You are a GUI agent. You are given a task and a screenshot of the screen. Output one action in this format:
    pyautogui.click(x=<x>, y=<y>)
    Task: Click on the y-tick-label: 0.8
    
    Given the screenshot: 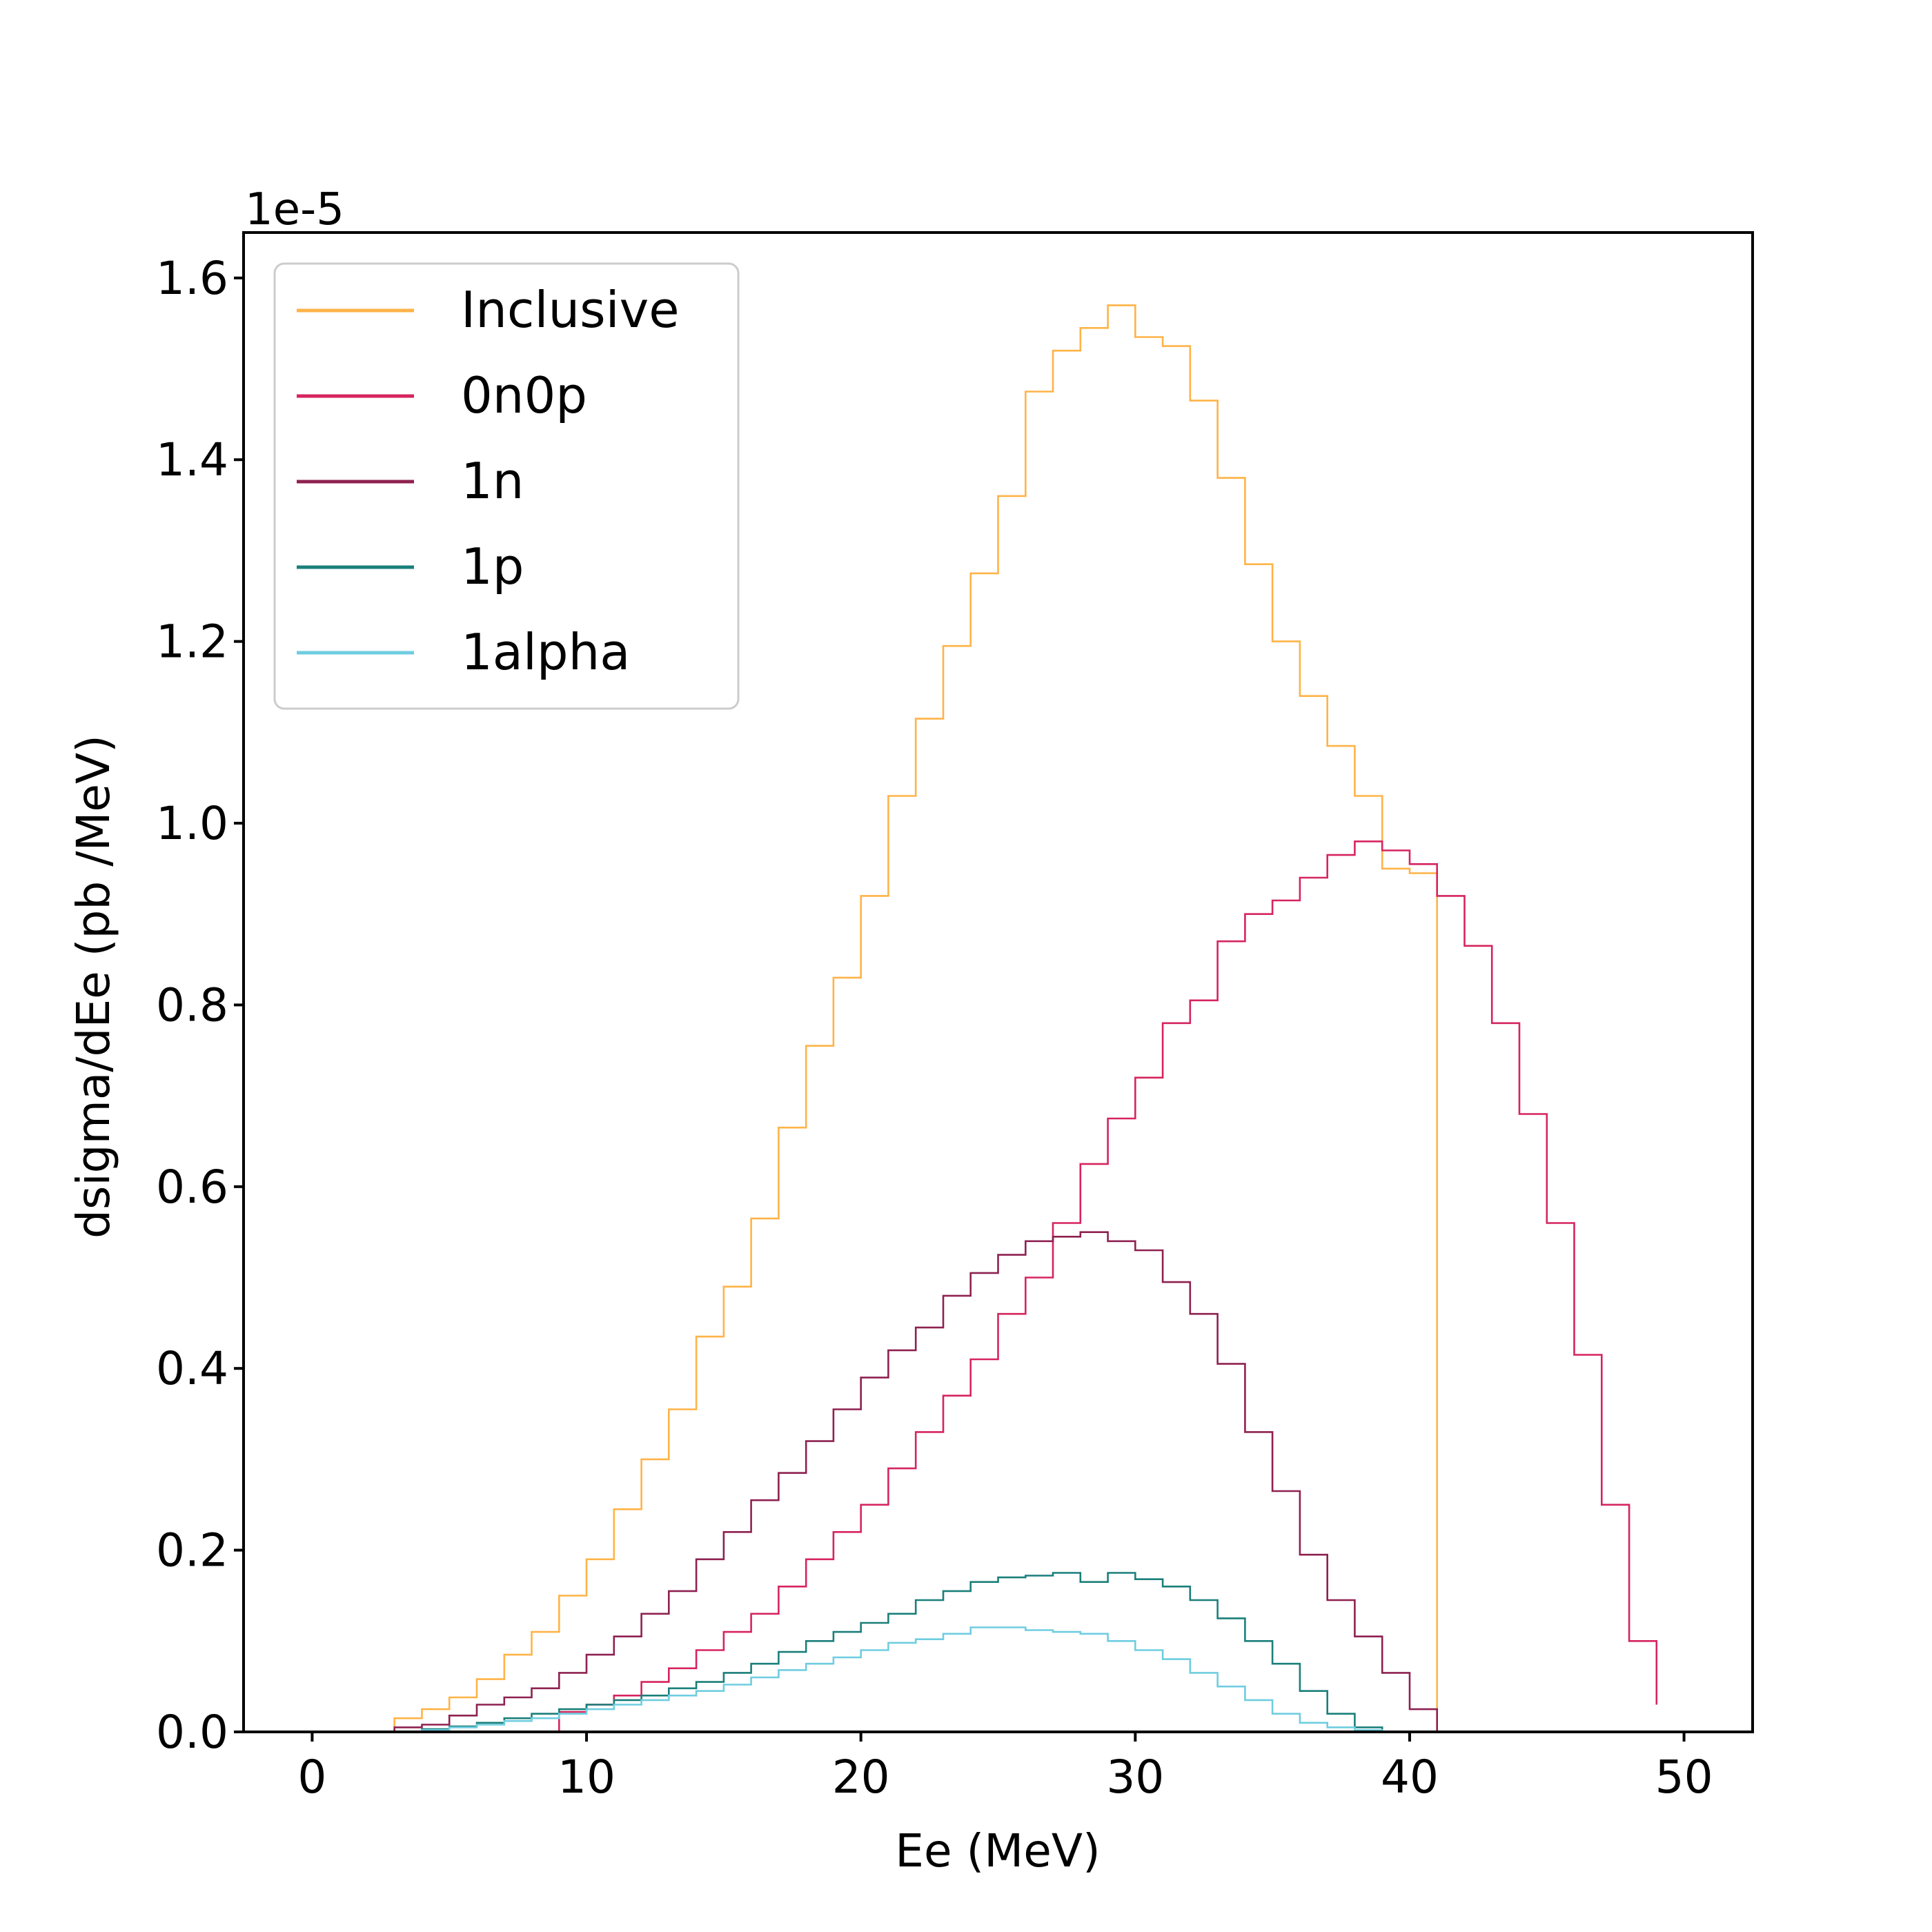 What is the action you would take?
    pyautogui.click(x=192, y=1005)
    